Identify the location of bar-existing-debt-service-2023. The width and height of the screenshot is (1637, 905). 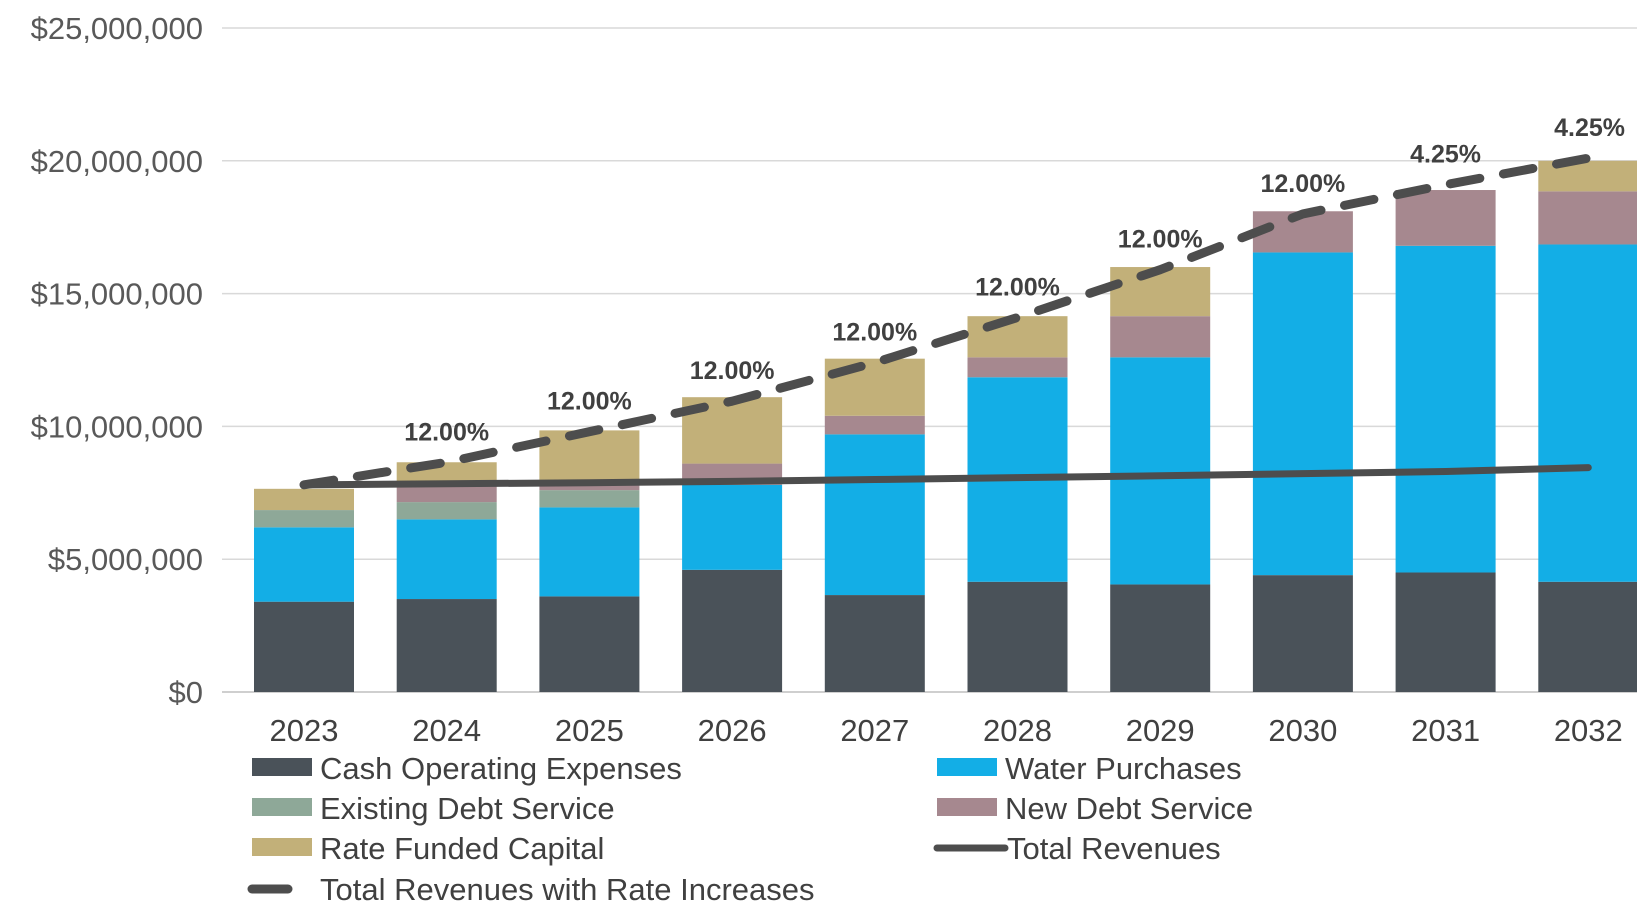
(304, 519).